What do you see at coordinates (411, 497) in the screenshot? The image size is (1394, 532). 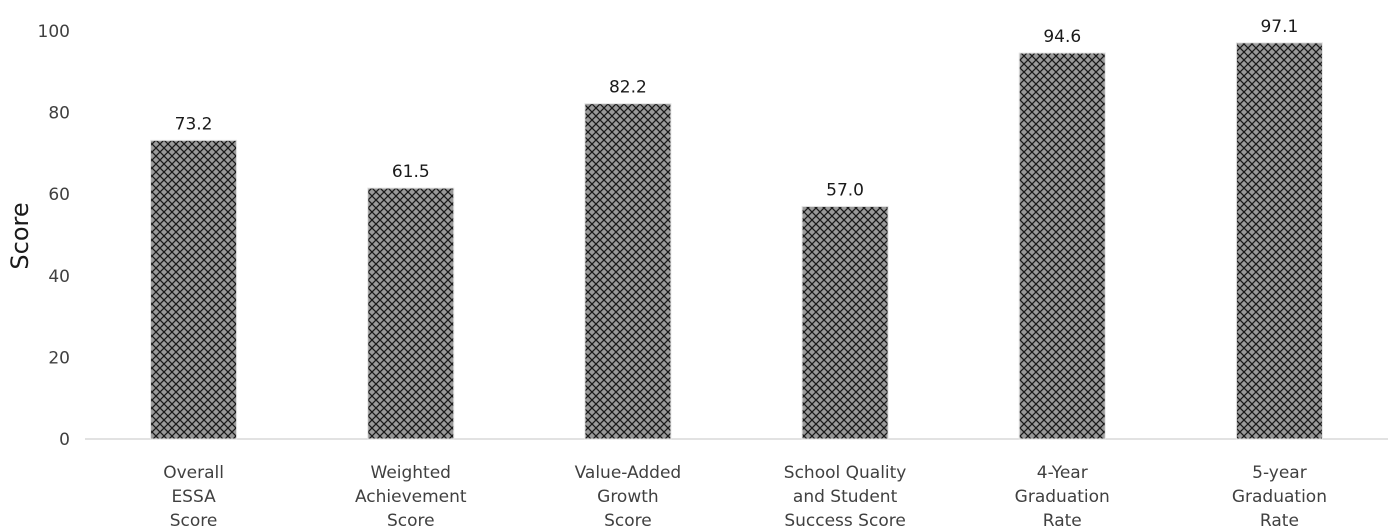 I see `x-tick-label: Weighted Achievement Score` at bounding box center [411, 497].